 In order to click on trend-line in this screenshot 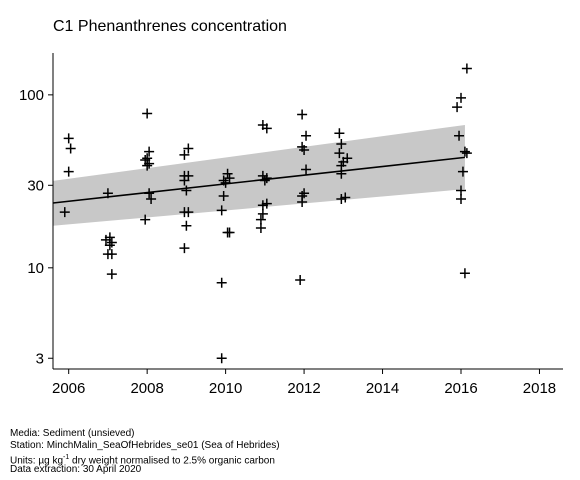, I will do `click(259, 180)`.